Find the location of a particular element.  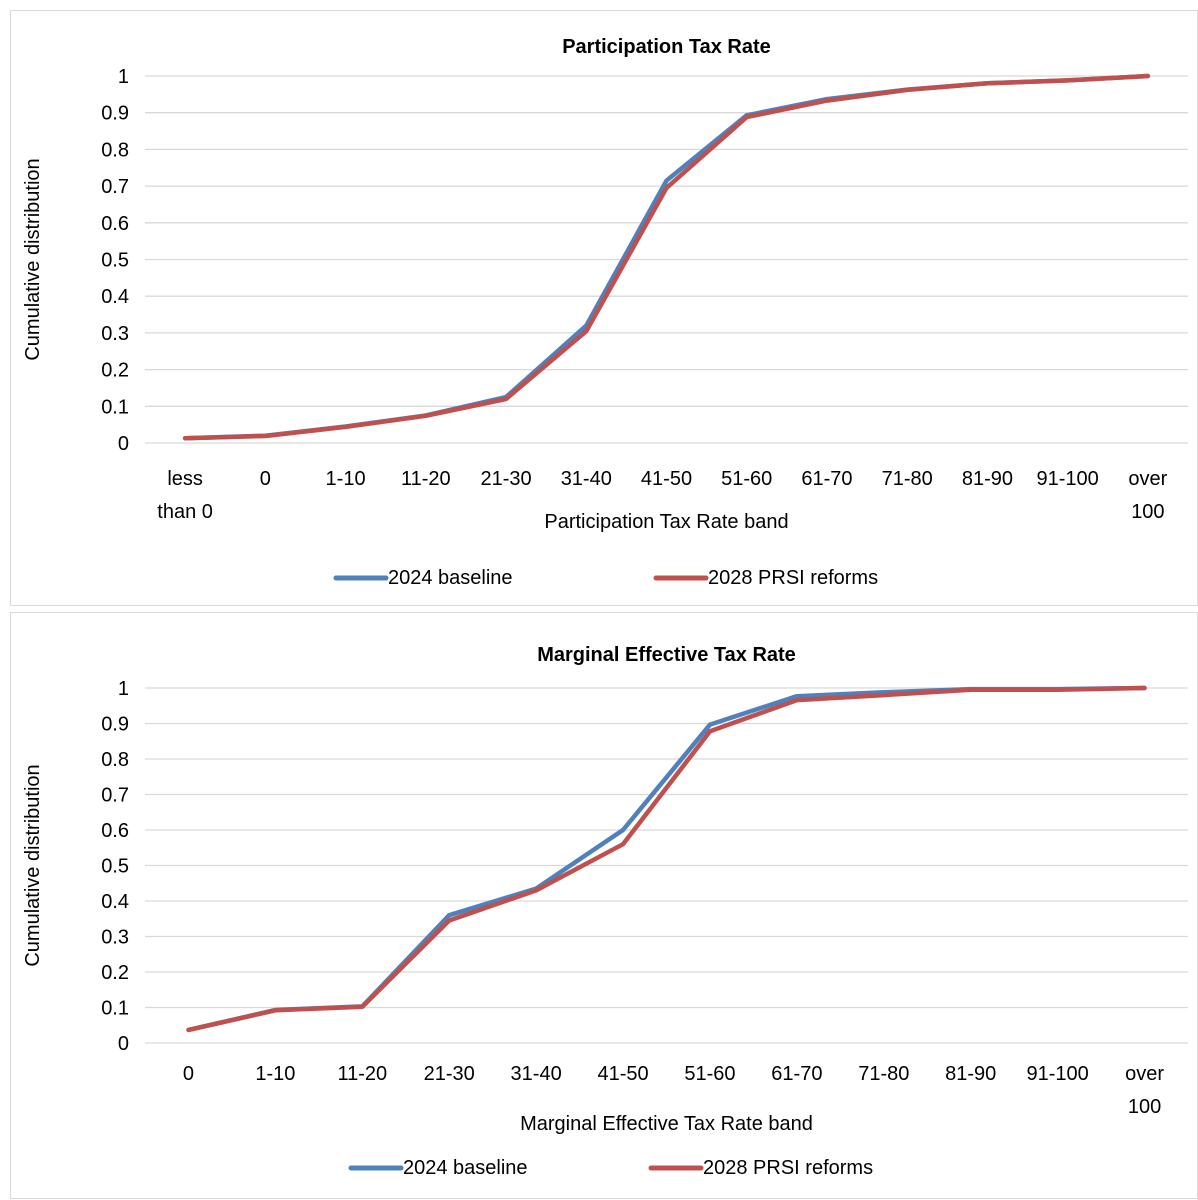

chart-title: Participation Tax Rate is located at coordinates (666, 47).